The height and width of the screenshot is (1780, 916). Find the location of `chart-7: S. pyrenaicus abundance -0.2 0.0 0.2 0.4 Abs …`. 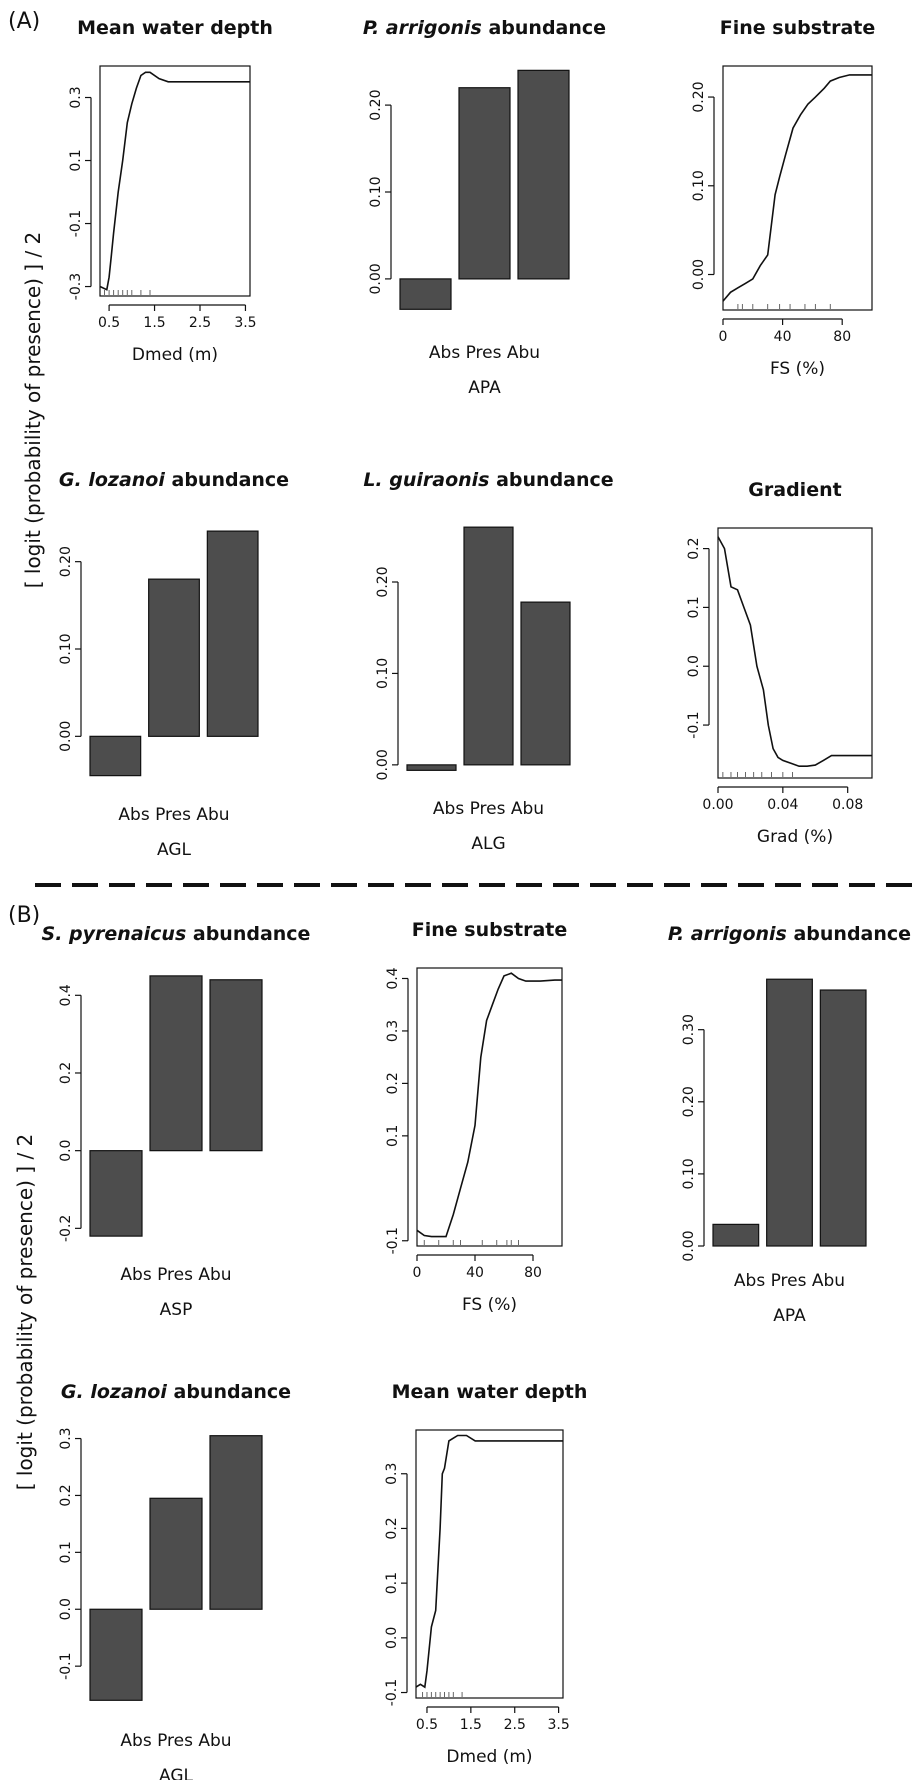

chart-7: S. pyrenaicus abundance -0.2 0.0 0.2 0.4 Abs … is located at coordinates (176, 1121).